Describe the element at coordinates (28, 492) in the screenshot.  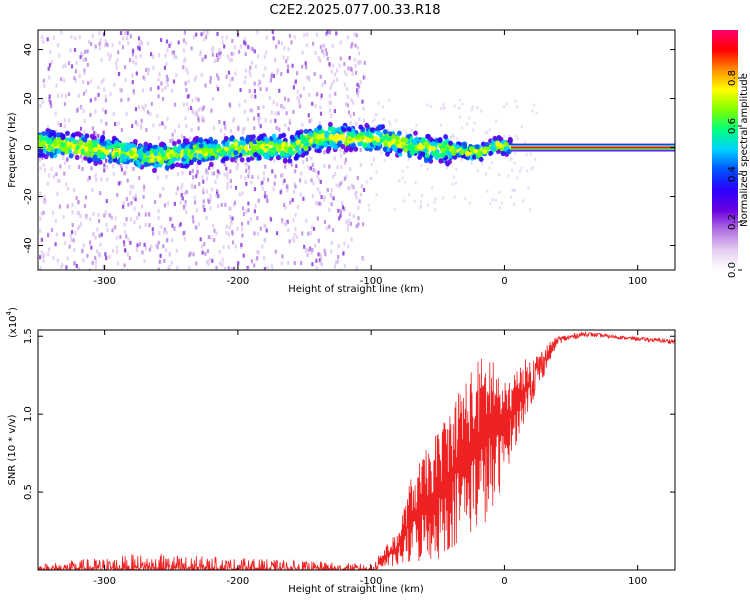
I see `snr-y-tick-label: 0.5` at that location.